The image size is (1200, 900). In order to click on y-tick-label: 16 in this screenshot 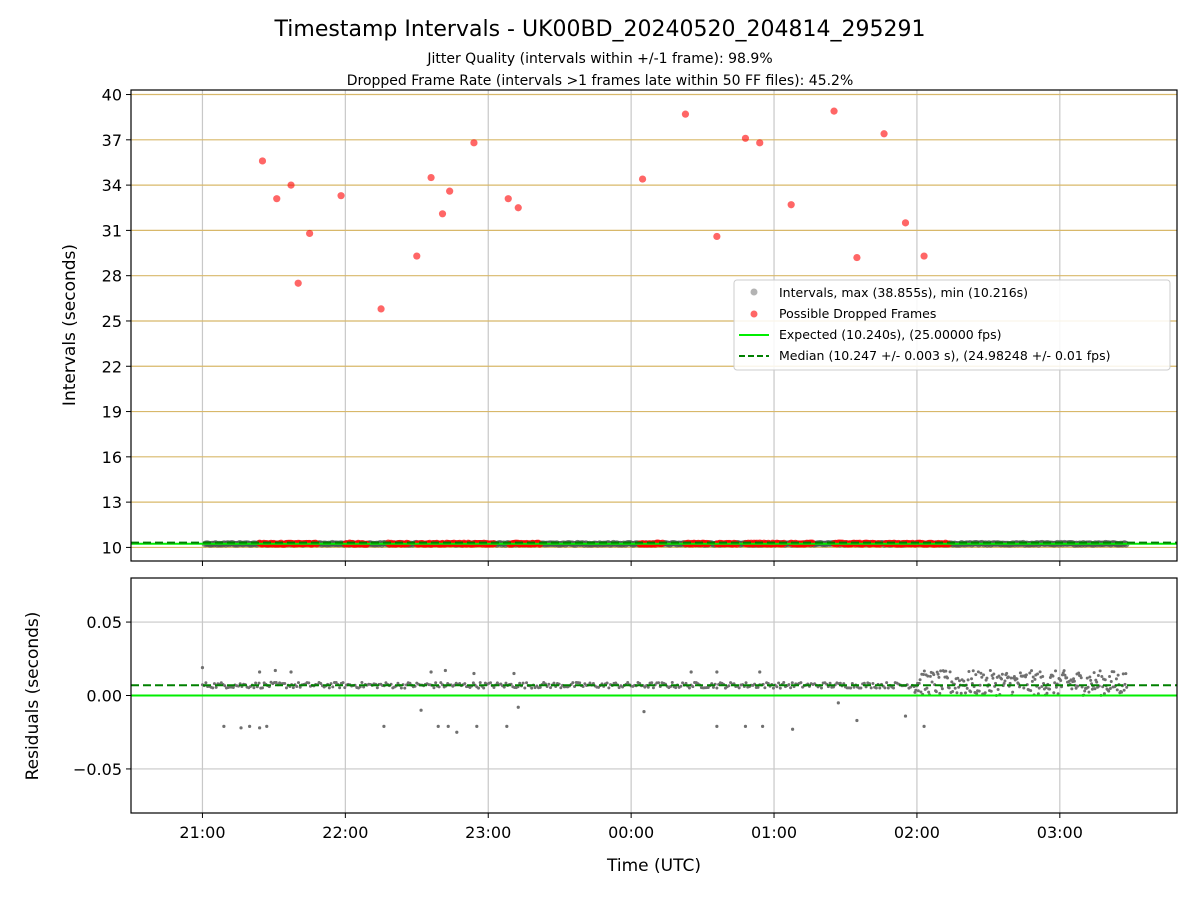, I will do `click(112, 457)`.